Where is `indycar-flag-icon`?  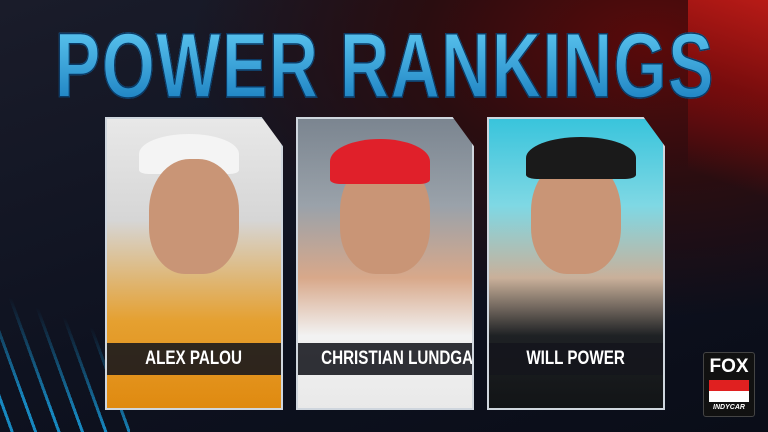 indycar-flag-icon is located at coordinates (729, 391).